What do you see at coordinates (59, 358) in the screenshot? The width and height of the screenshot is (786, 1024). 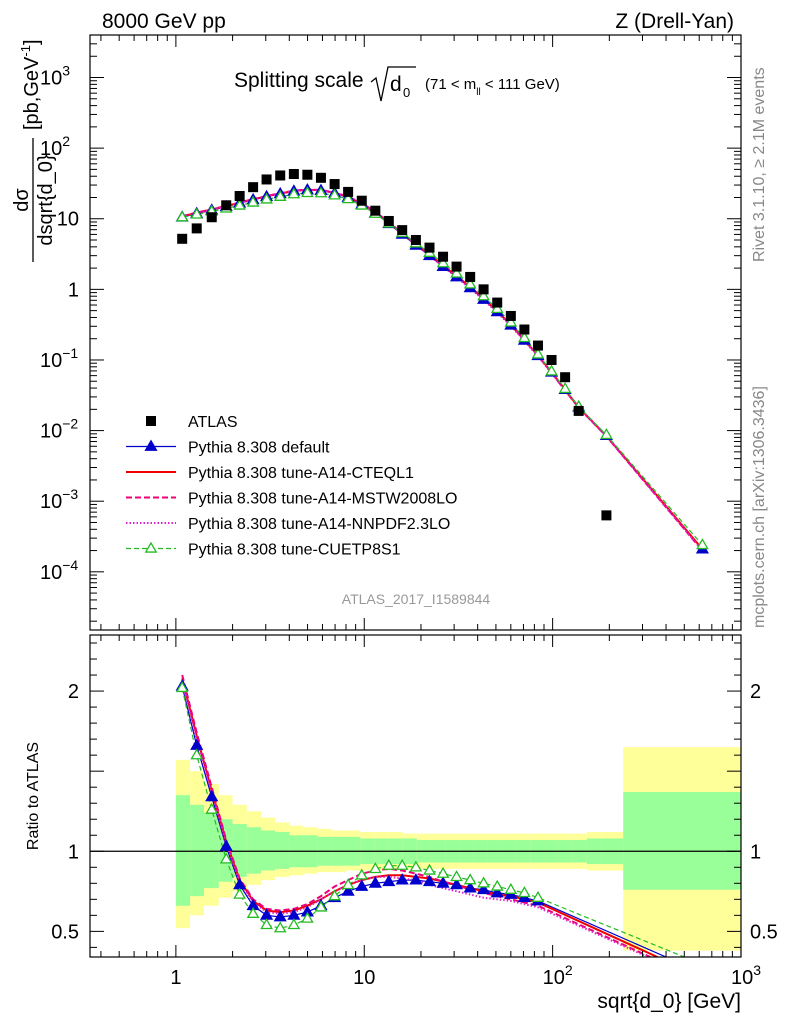 I see `y-tick-label: 10⁻¹` at bounding box center [59, 358].